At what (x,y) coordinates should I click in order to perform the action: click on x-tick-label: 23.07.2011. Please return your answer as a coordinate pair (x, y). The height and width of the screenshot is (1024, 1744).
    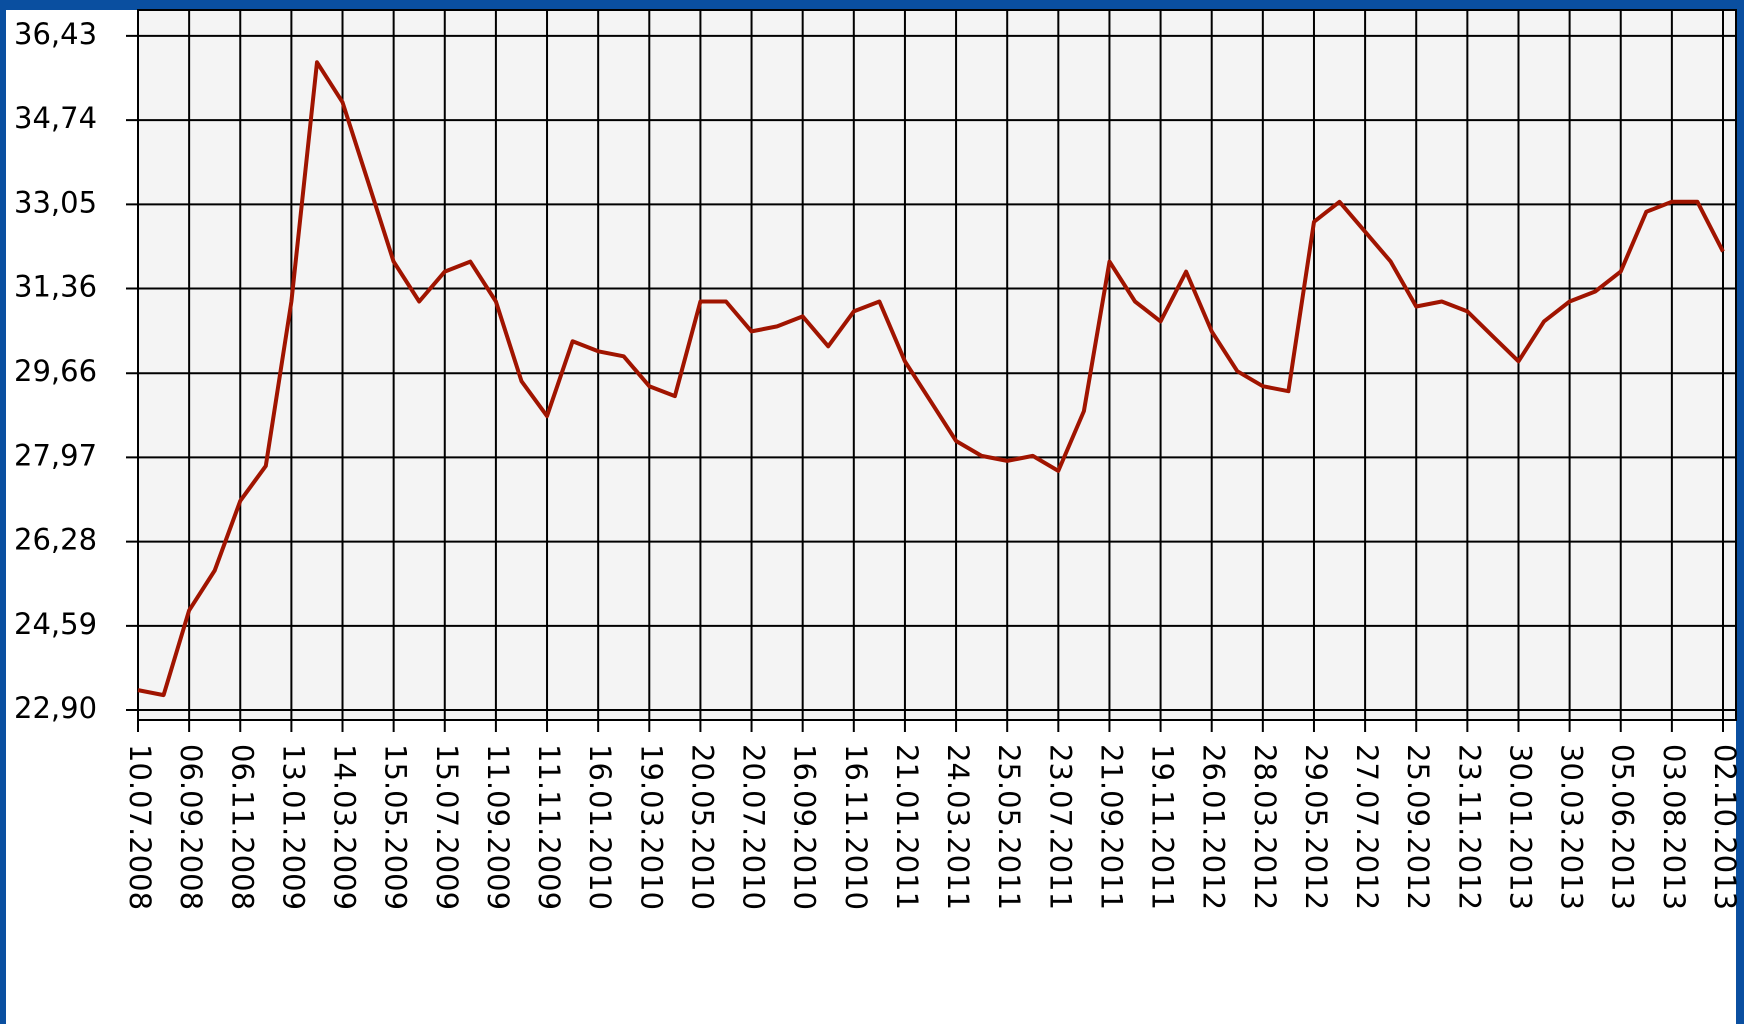
    Looking at the image, I should click on (1060, 827).